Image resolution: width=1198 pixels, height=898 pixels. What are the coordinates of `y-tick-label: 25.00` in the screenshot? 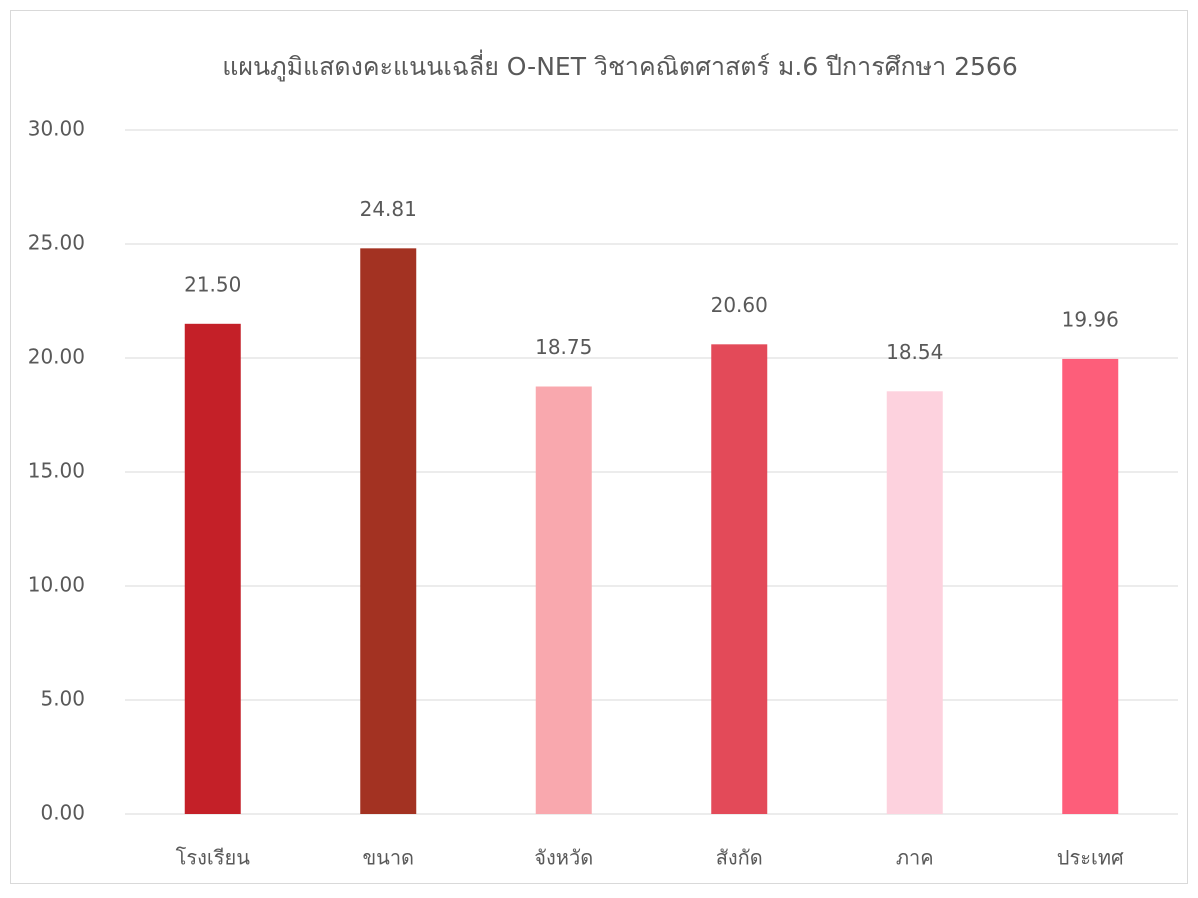 It's located at (56, 243).